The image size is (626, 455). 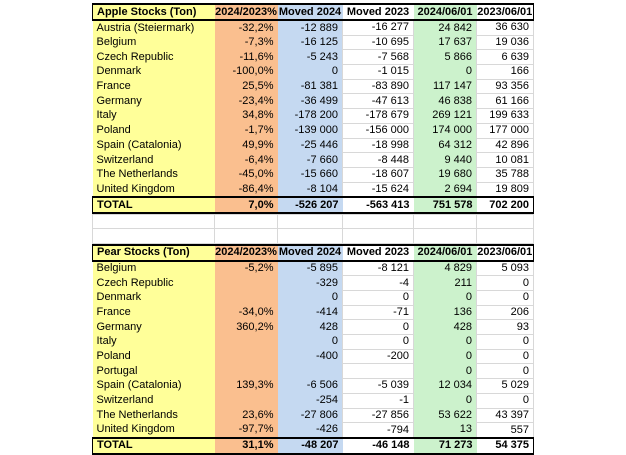 I want to click on country-cell: Italy, so click(x=153, y=342).